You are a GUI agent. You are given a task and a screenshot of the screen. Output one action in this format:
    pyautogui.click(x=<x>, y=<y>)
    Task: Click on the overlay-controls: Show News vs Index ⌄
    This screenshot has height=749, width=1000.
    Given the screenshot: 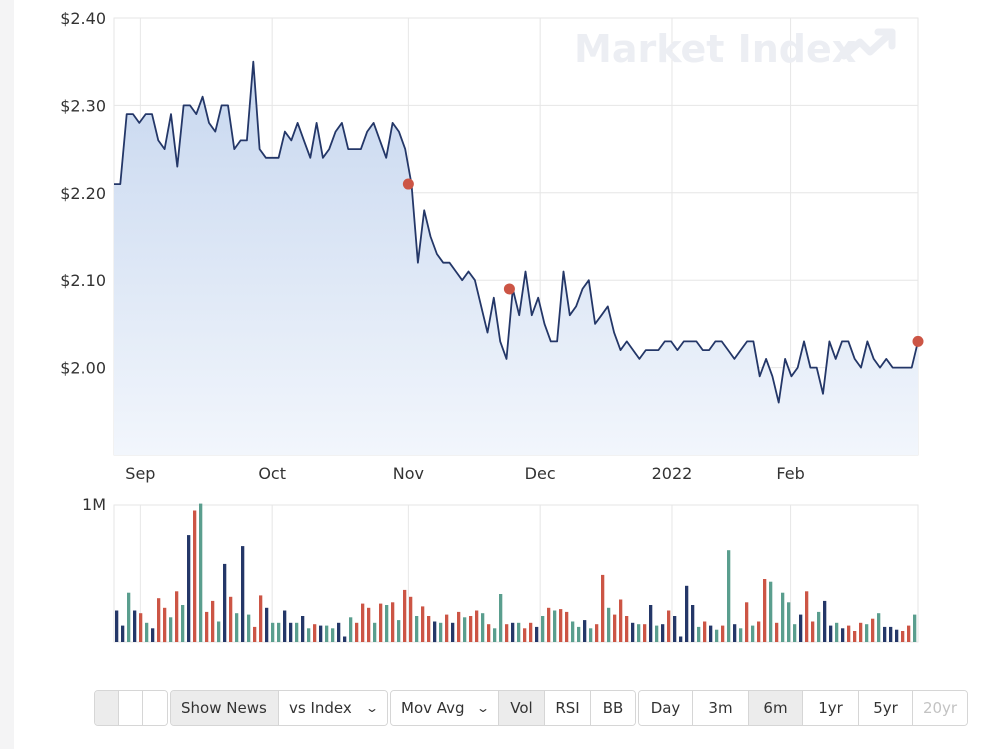 What is the action you would take?
    pyautogui.click(x=279, y=708)
    